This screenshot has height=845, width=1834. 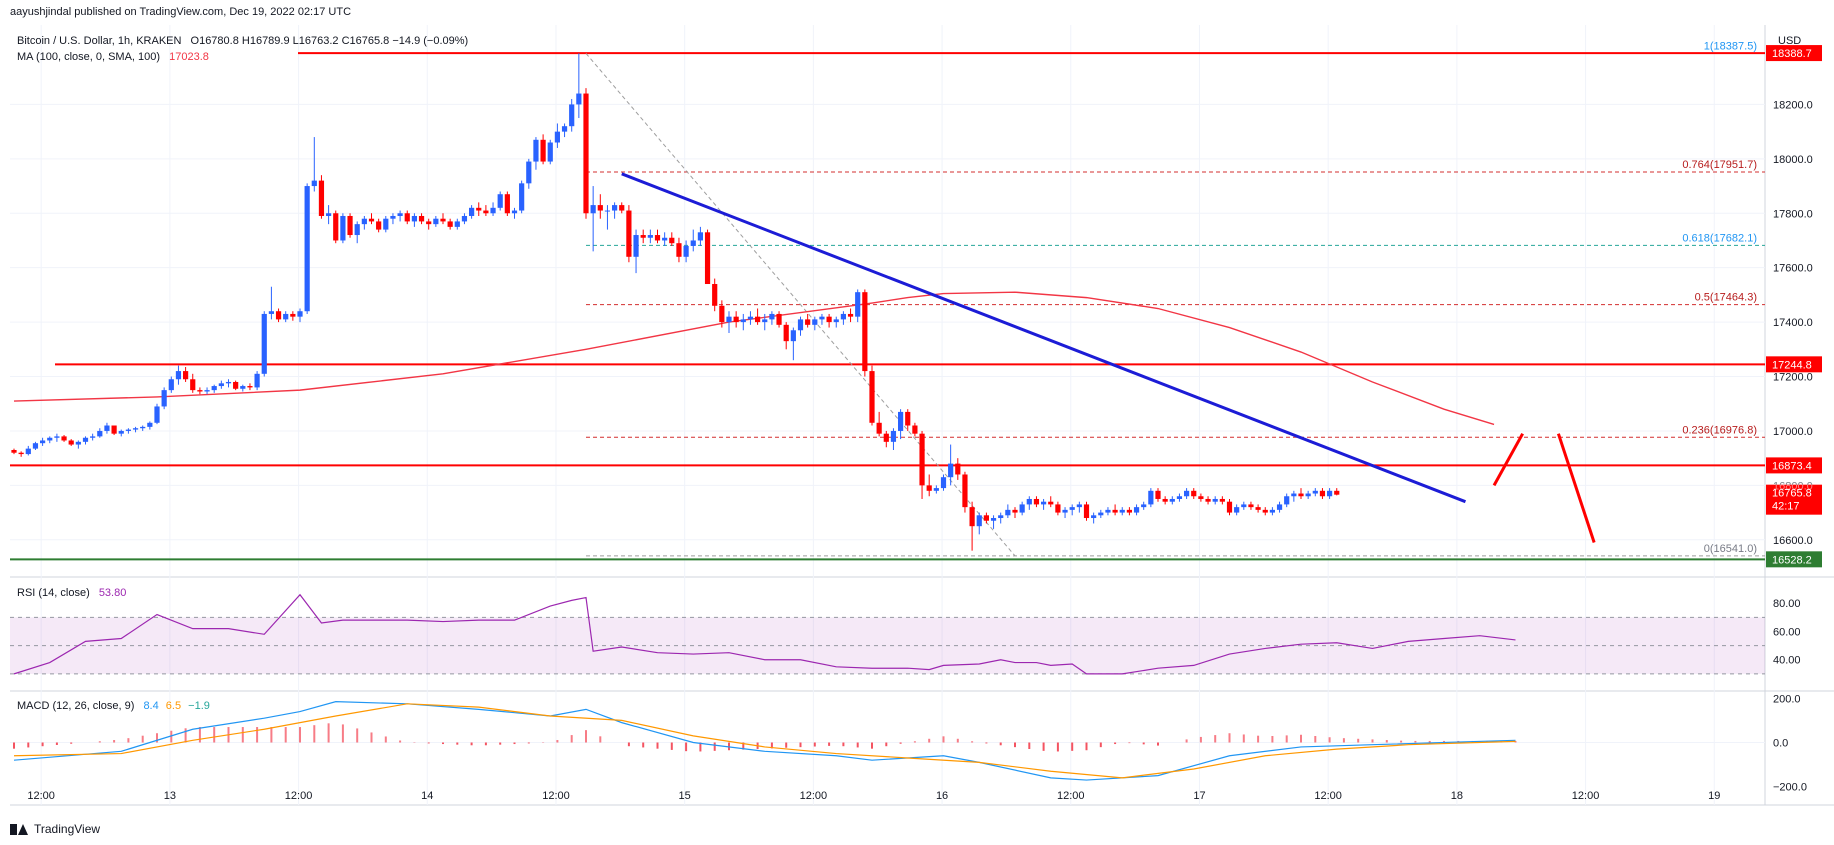 I want to click on macd-tick-label: 0.0, so click(x=1780, y=744).